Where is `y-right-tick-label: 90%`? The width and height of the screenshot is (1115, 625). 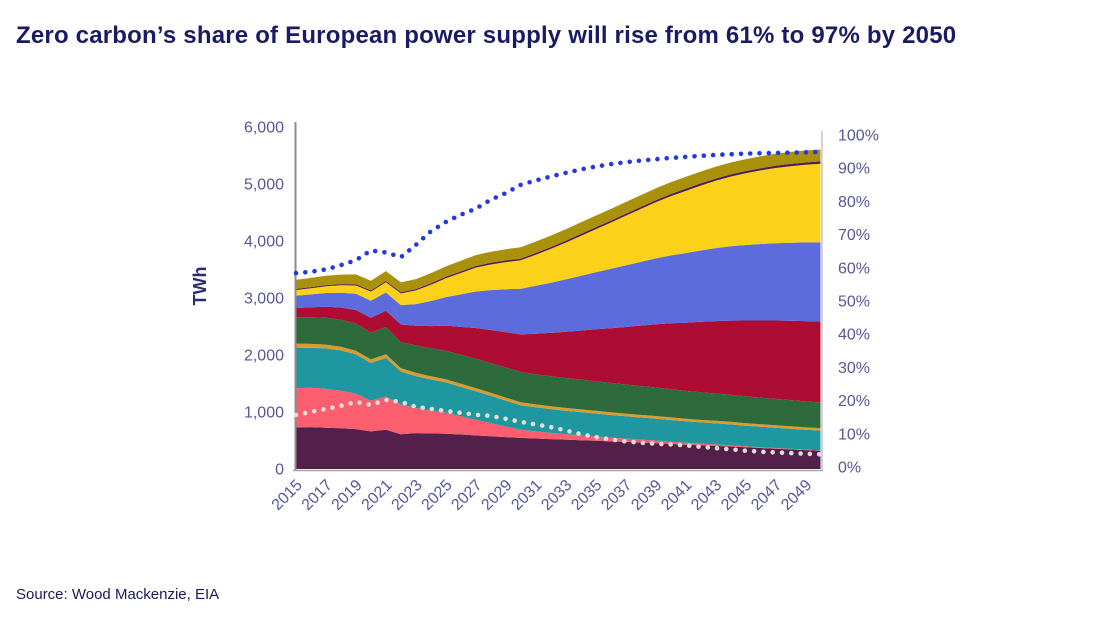 y-right-tick-label: 90% is located at coordinates (854, 169).